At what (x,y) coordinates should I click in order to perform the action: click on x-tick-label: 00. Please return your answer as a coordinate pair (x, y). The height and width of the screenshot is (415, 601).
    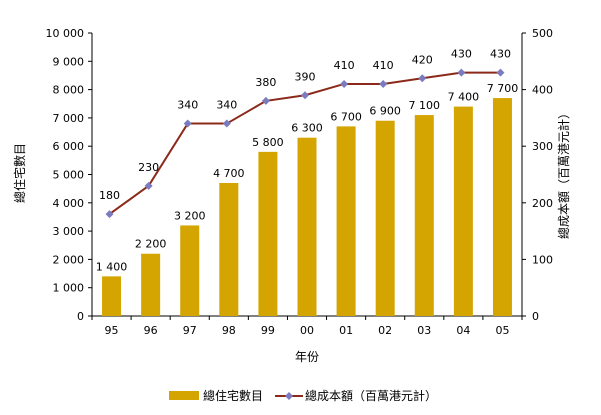
    Looking at the image, I should click on (307, 330).